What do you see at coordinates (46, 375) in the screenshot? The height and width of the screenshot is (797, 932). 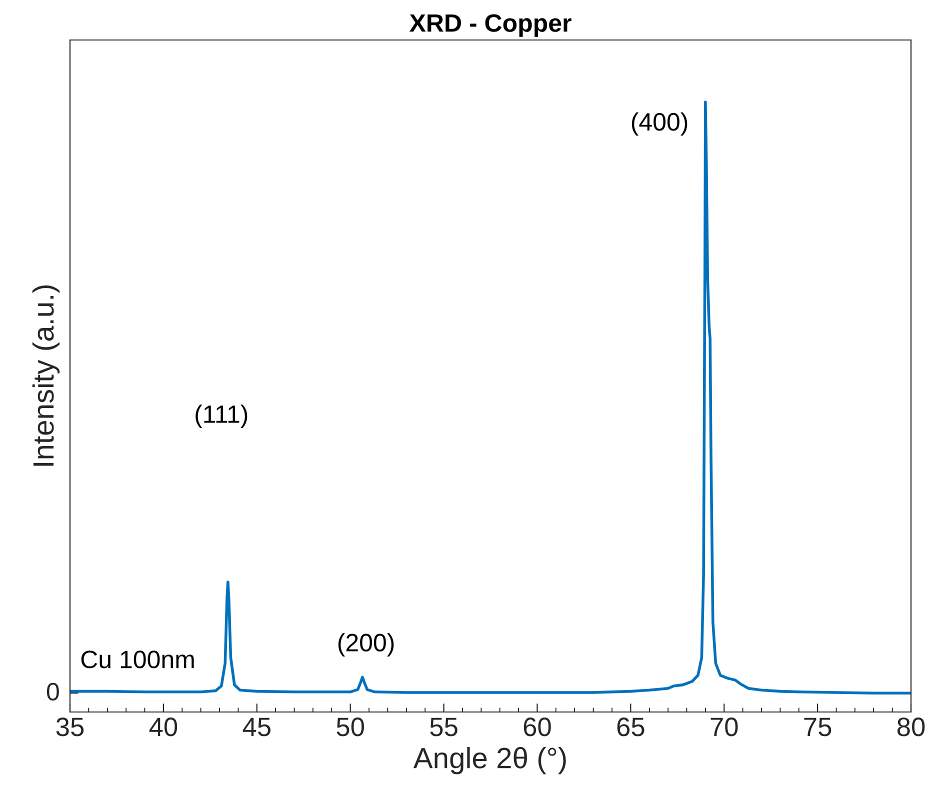 I see `y-axis-title: Intensity (a.u.)` at bounding box center [46, 375].